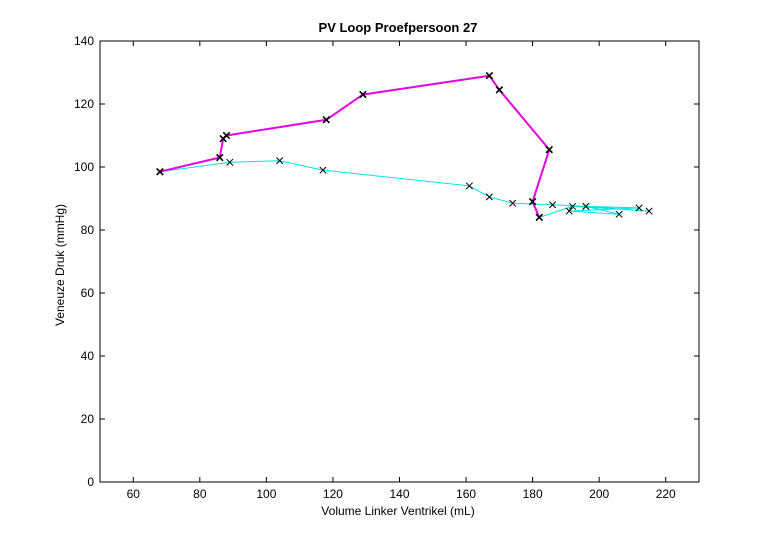  I want to click on y-axis-label: Veneuze Druk (mmHg), so click(60, 265).